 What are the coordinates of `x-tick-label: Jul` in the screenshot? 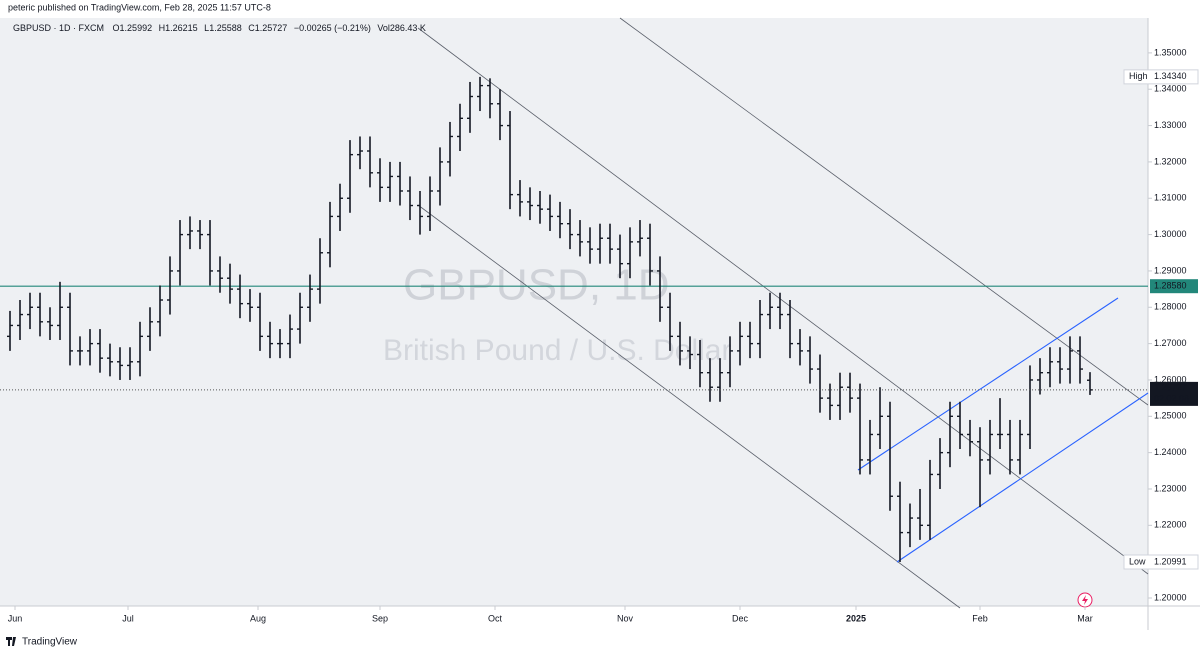 It's located at (128, 618).